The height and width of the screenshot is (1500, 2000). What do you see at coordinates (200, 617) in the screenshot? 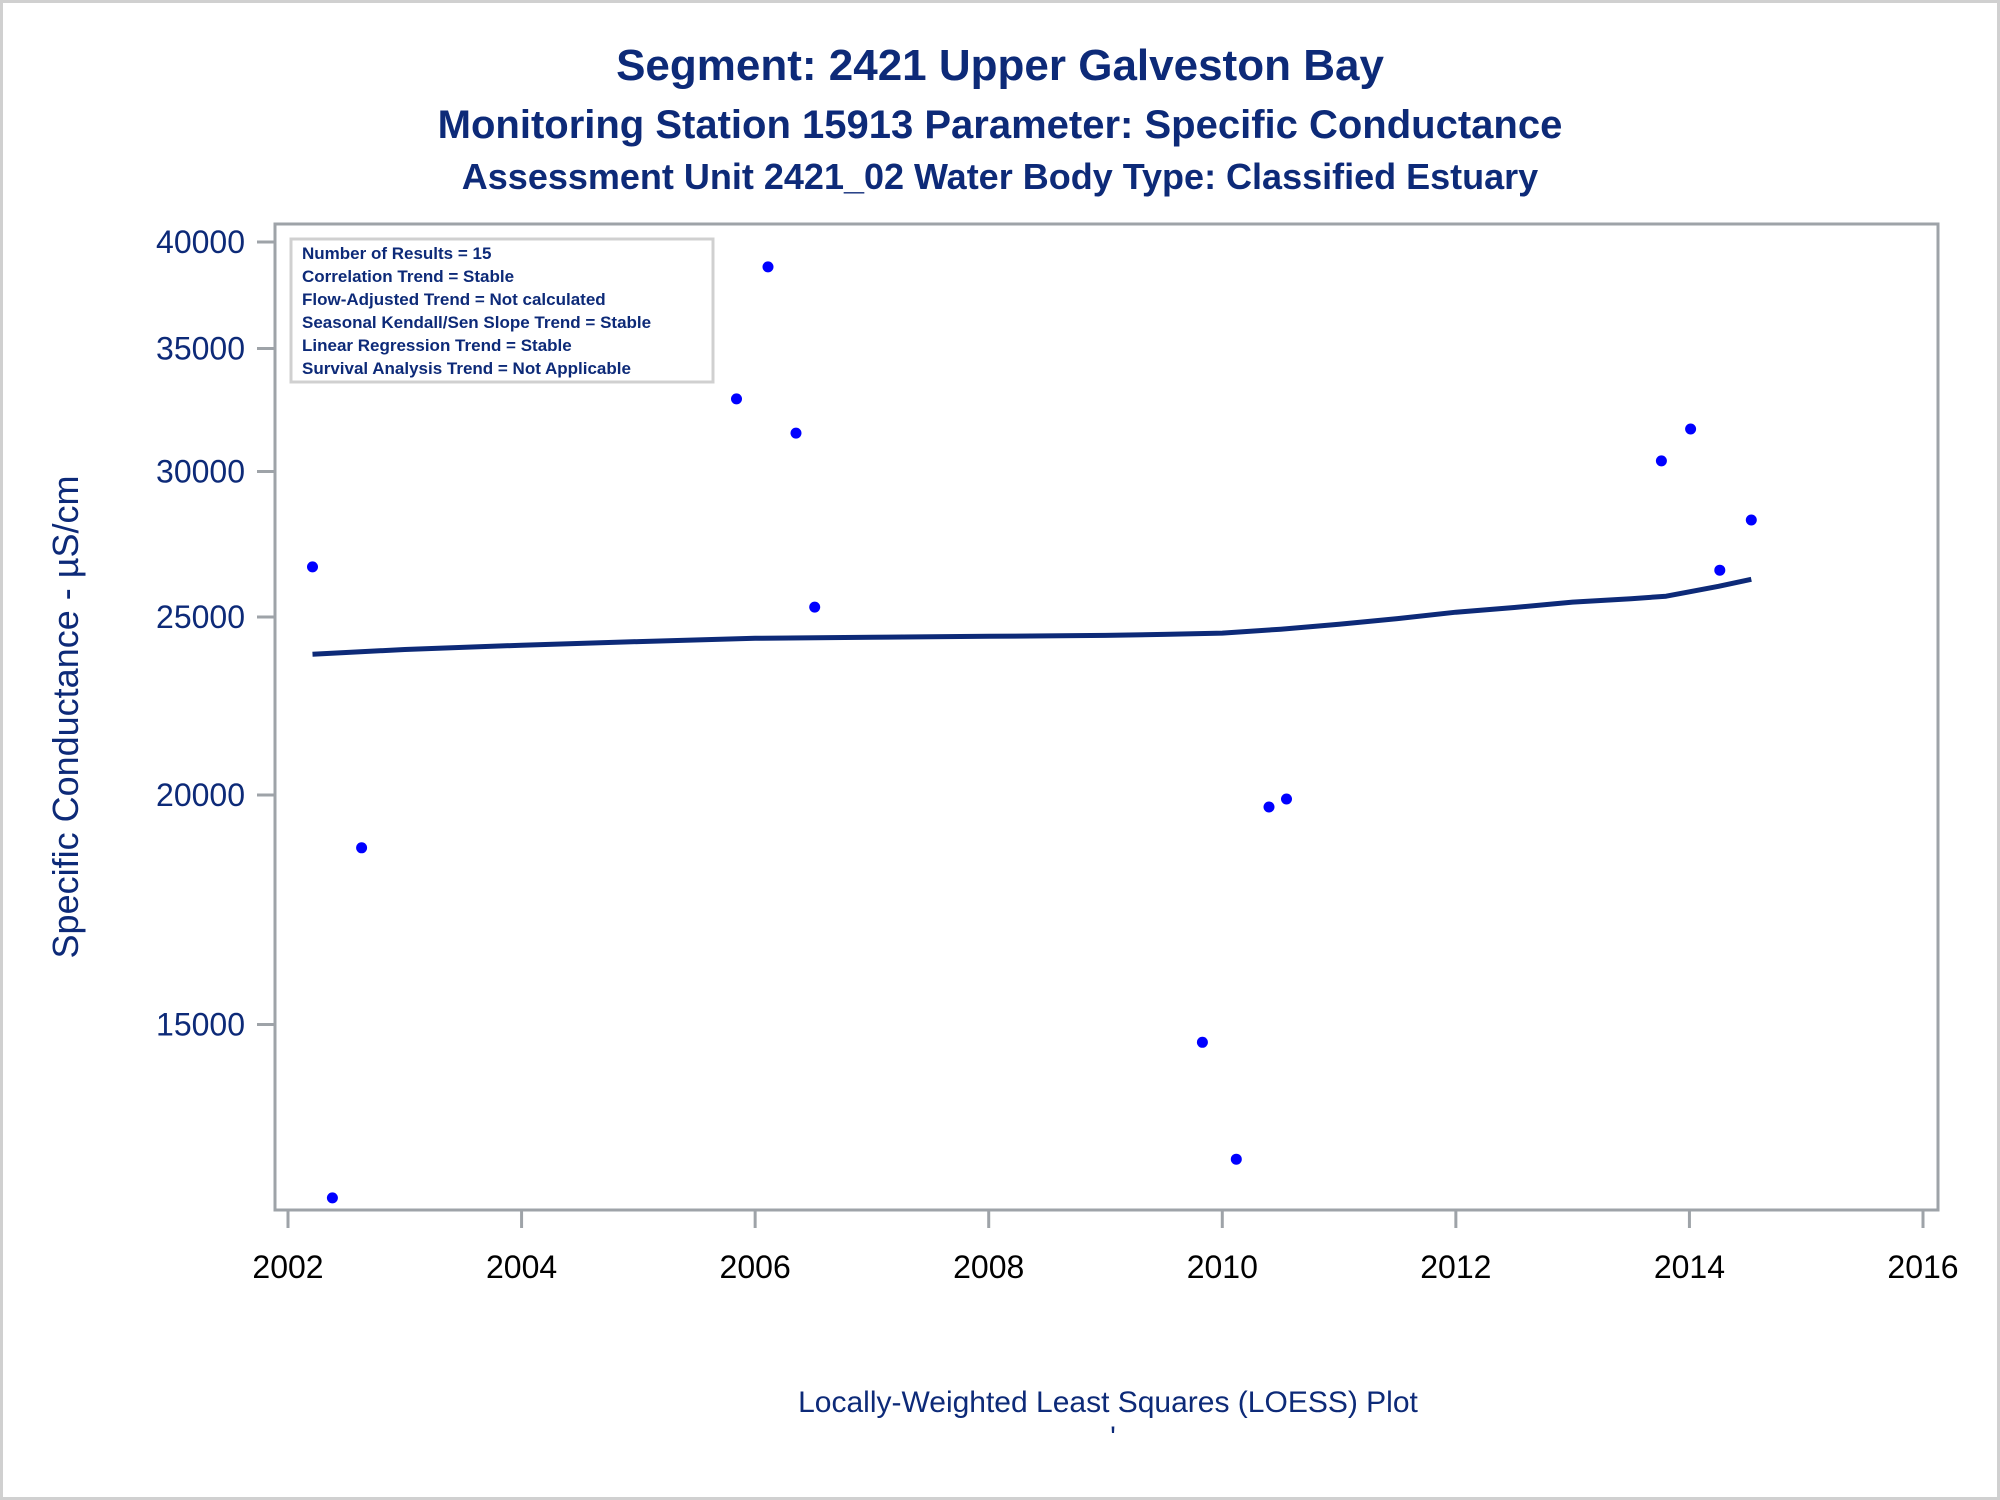
I see `y-tick-label: 25000` at bounding box center [200, 617].